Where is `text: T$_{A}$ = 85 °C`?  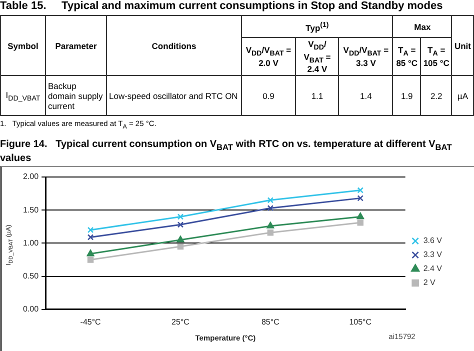 text: T$_{A}$ = 85 °C is located at coordinates (406, 57).